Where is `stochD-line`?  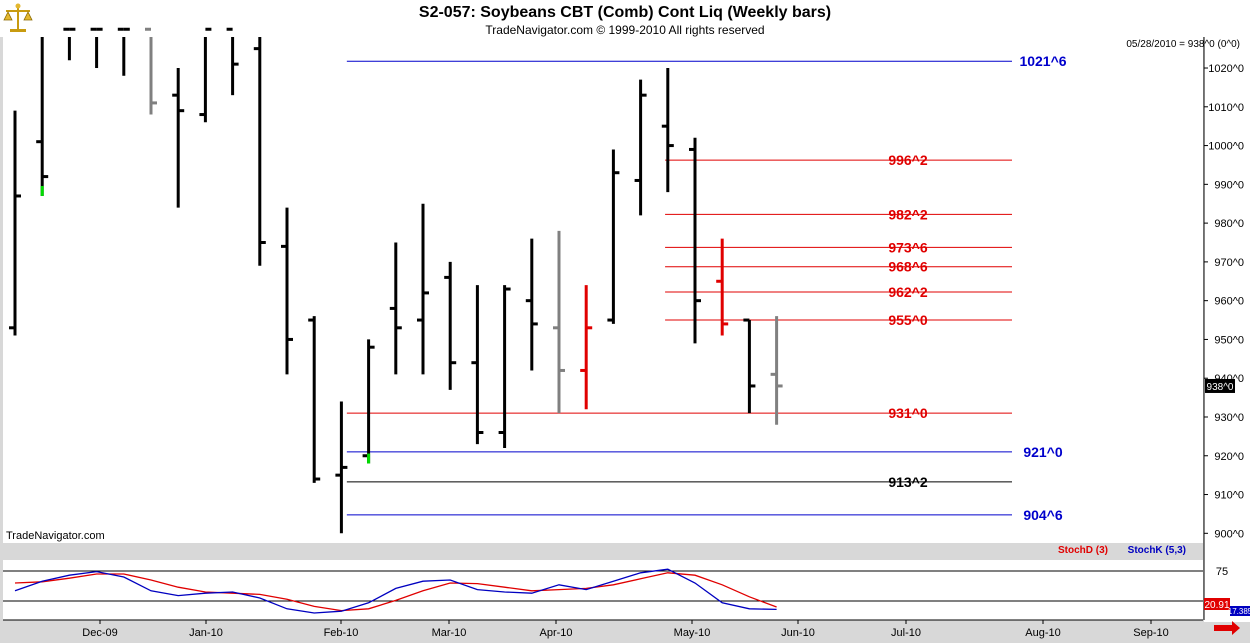 stochD-line is located at coordinates (395, 592).